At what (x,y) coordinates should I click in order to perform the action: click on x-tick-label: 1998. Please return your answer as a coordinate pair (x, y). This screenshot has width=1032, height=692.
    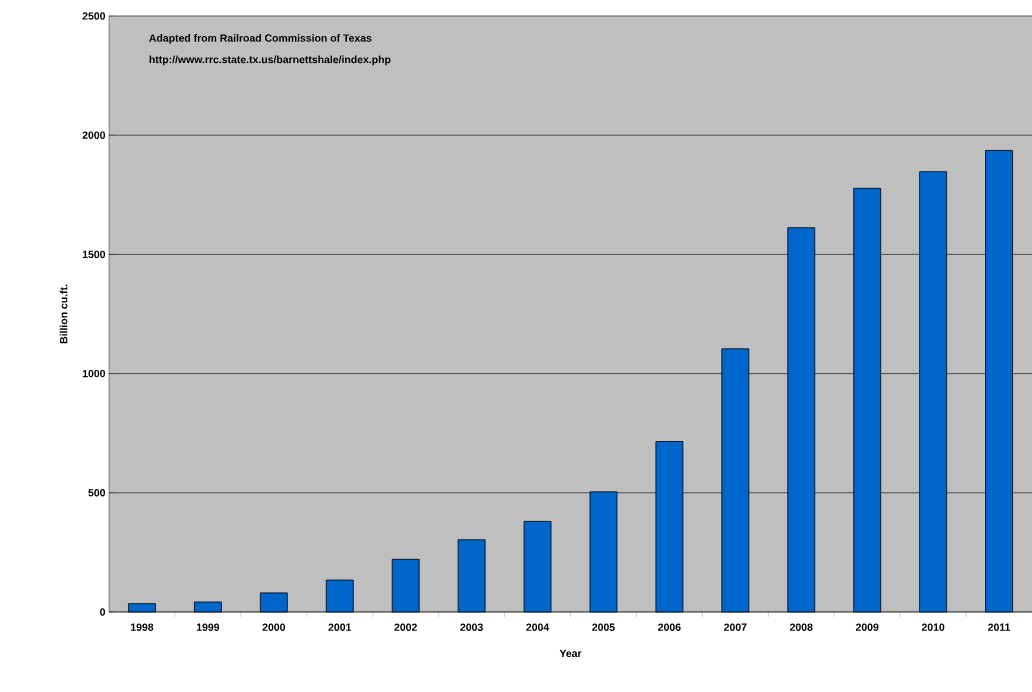
    Looking at the image, I should click on (142, 627).